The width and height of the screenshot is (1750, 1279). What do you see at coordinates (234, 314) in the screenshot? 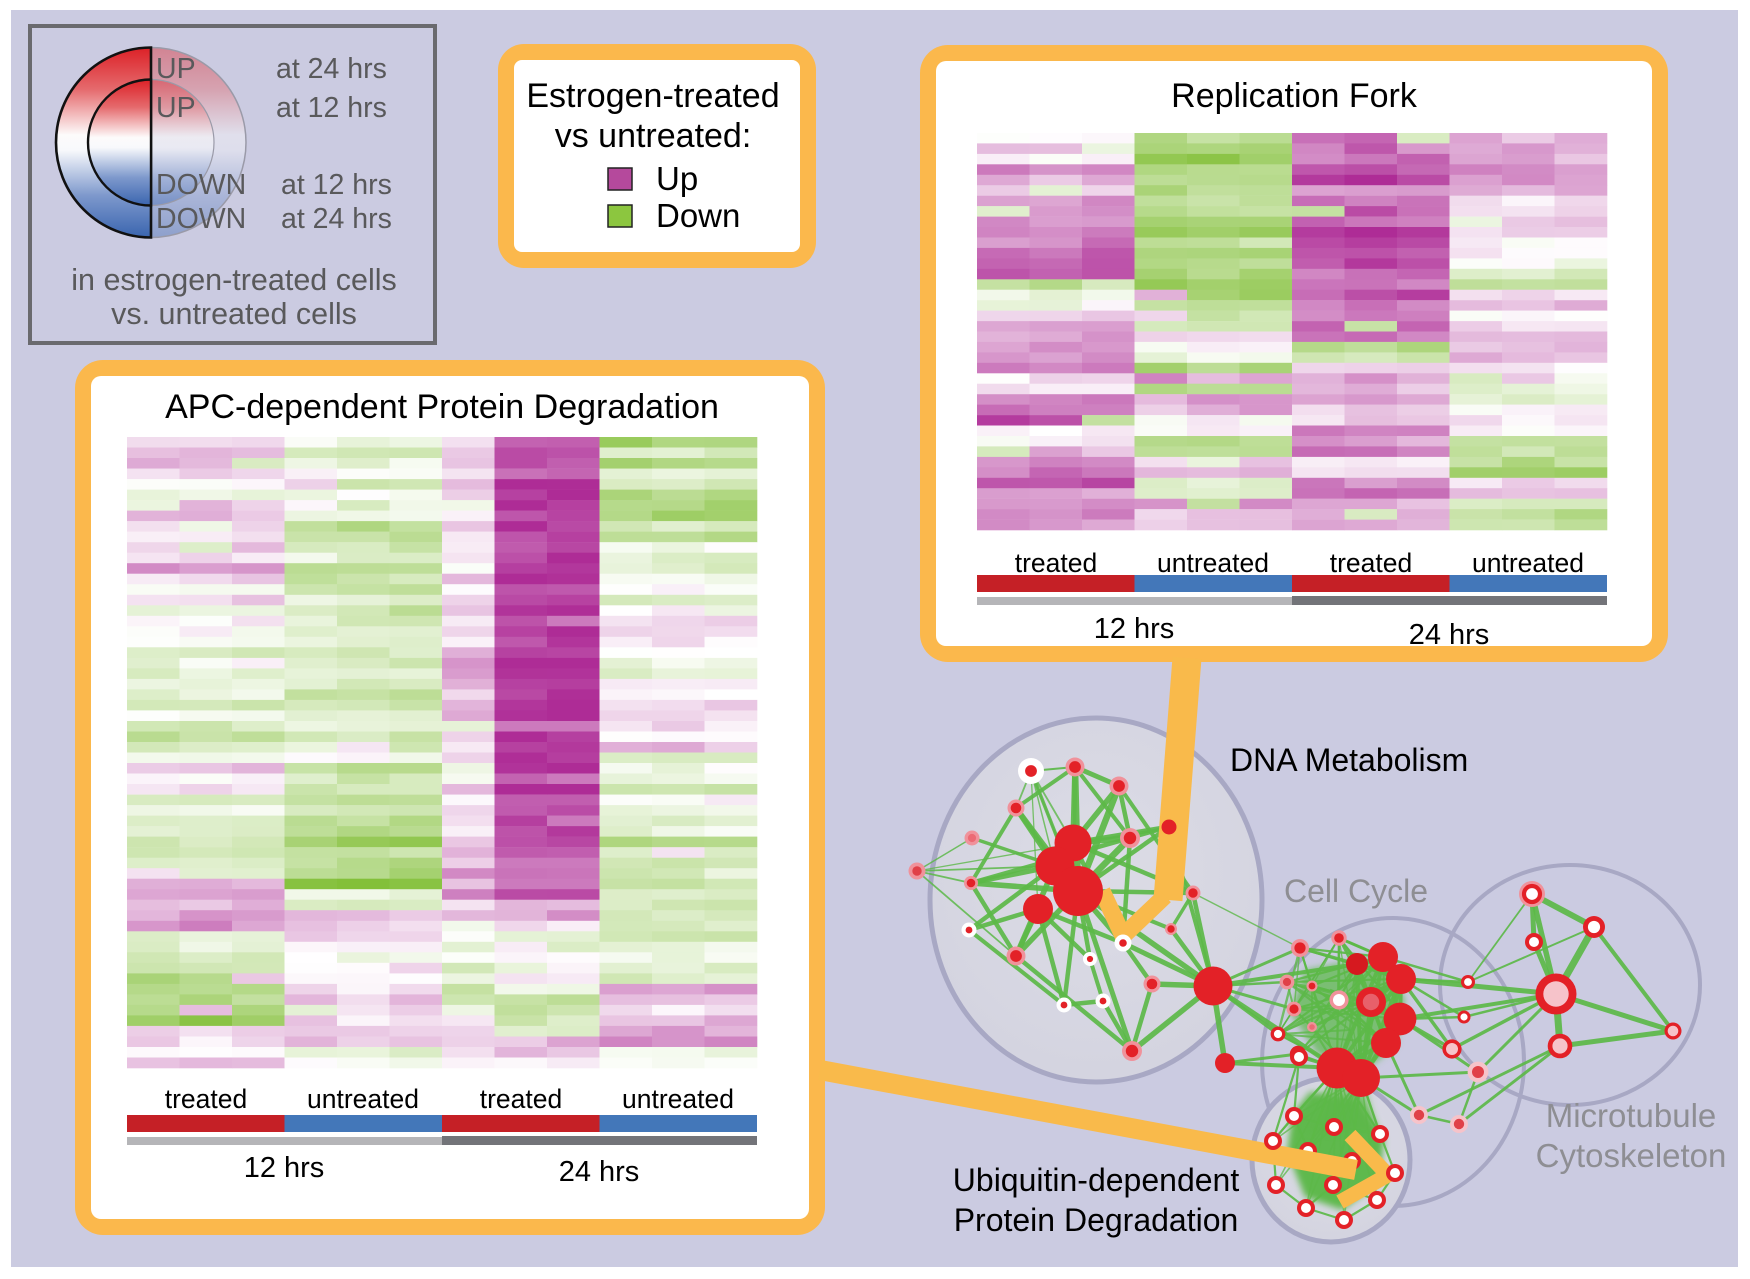
I see `svg-text: vs. untreated cells` at bounding box center [234, 314].